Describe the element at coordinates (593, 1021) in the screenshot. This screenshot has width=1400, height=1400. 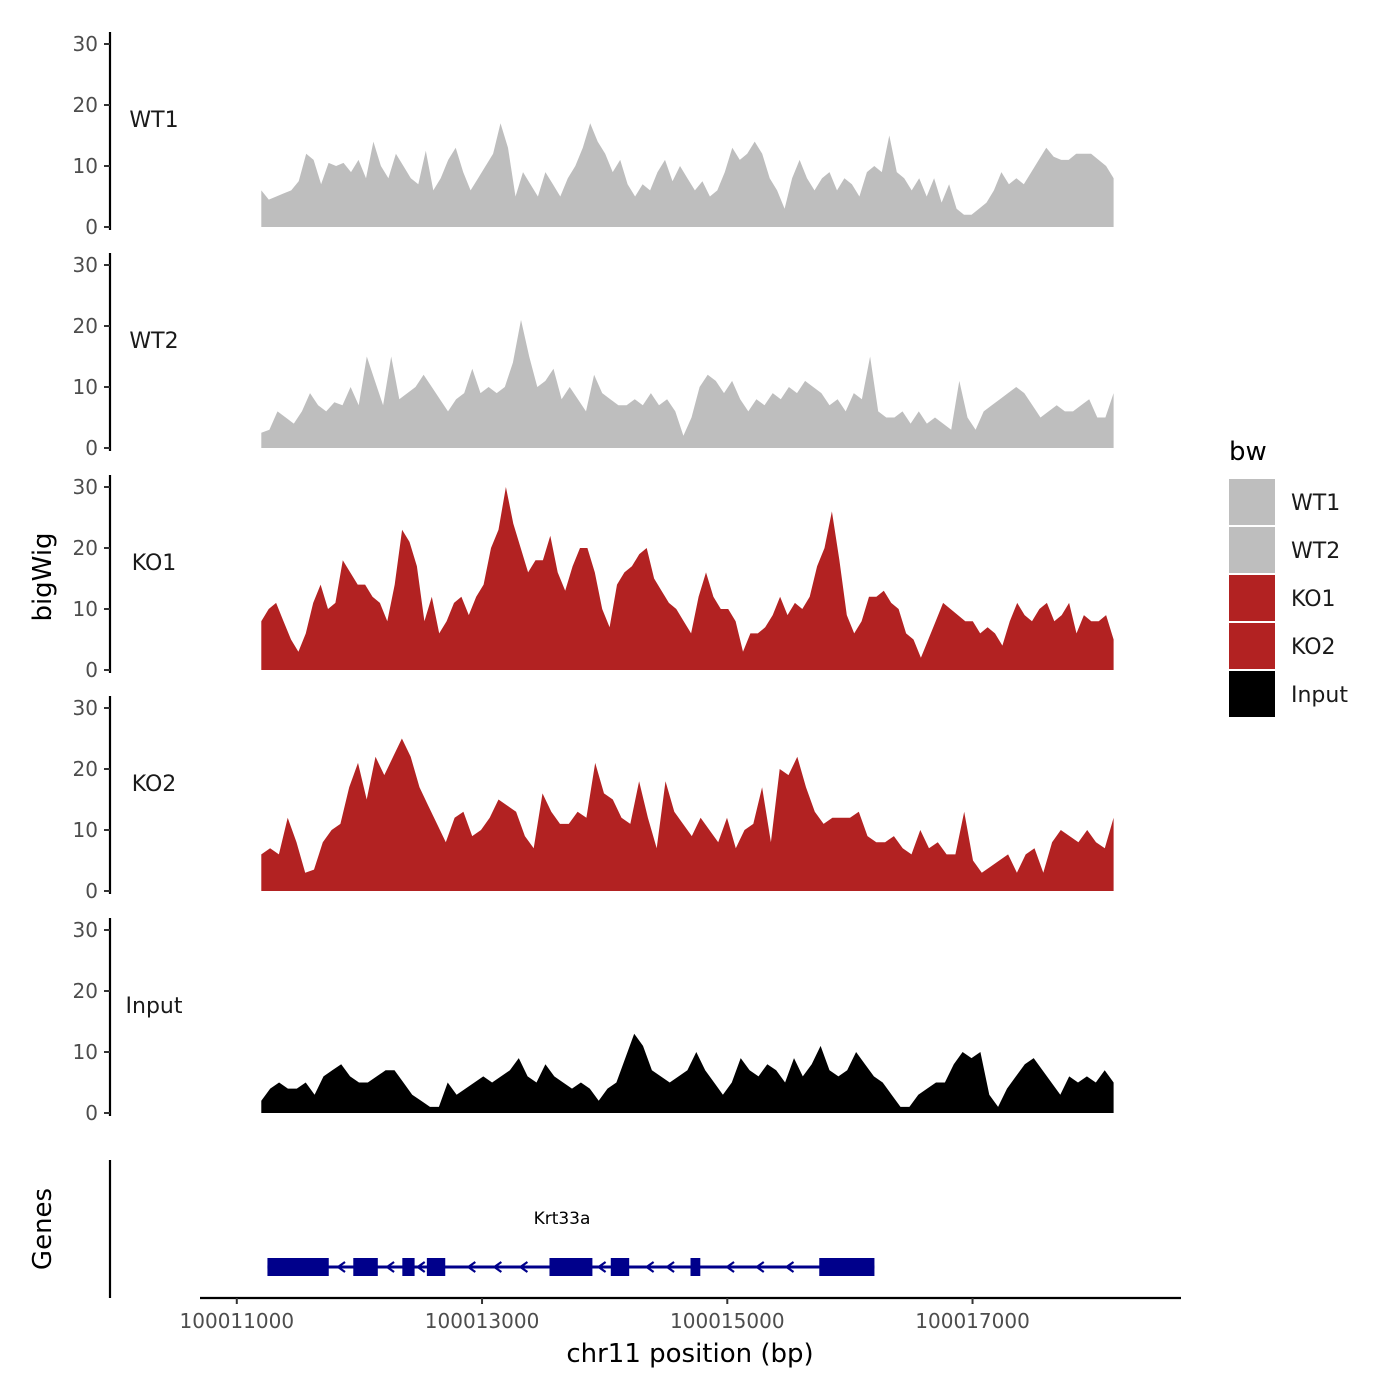
I see `track-input: 0 10 20 30 Input` at that location.